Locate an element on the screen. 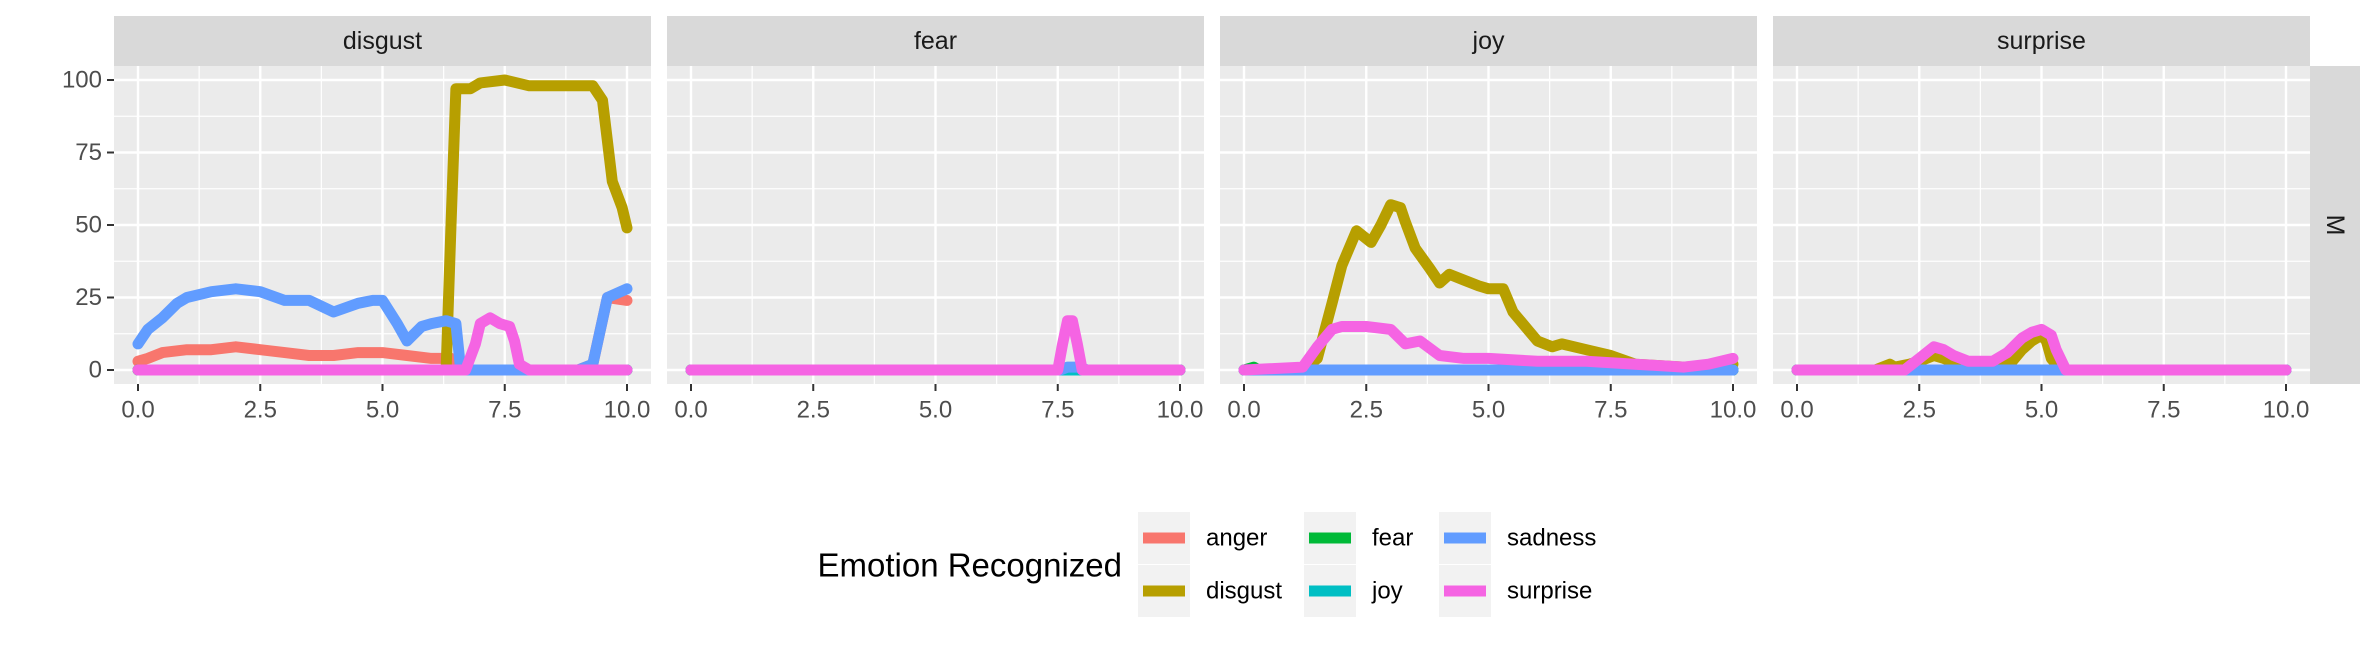 This screenshot has height=648, width=2376. legend-label-surprise: surprise is located at coordinates (1549, 591).